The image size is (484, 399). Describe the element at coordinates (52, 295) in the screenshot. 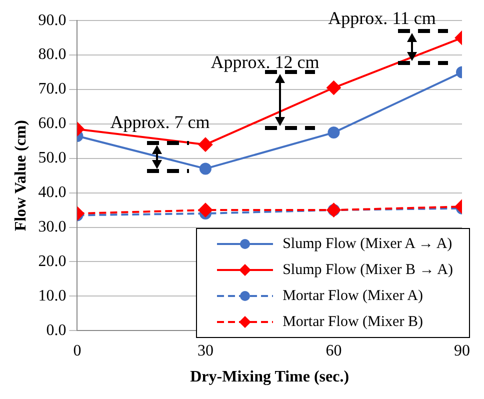

I see `y-tick-label: 10.0` at that location.